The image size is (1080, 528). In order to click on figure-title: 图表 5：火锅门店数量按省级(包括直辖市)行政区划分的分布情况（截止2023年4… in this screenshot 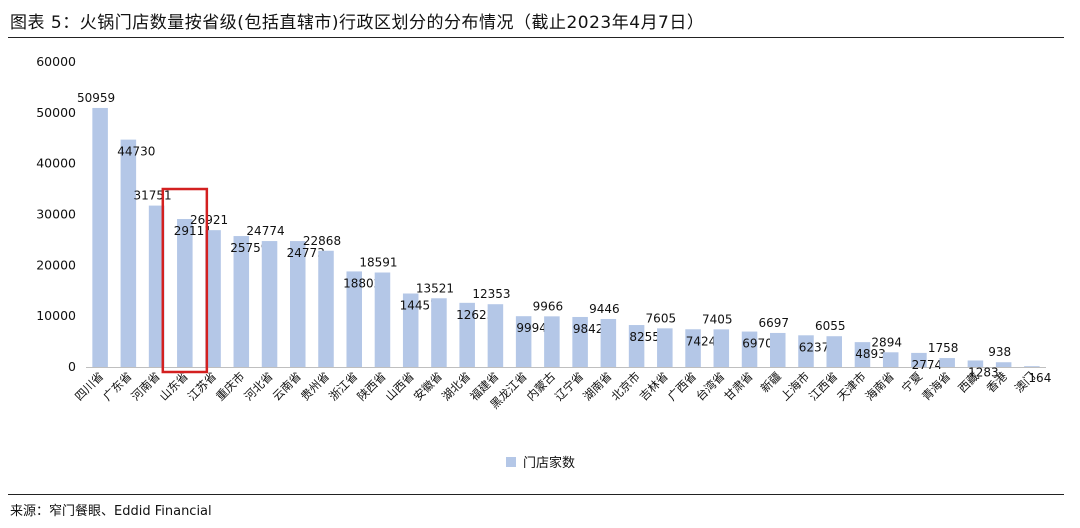, I will do `click(357, 23)`.